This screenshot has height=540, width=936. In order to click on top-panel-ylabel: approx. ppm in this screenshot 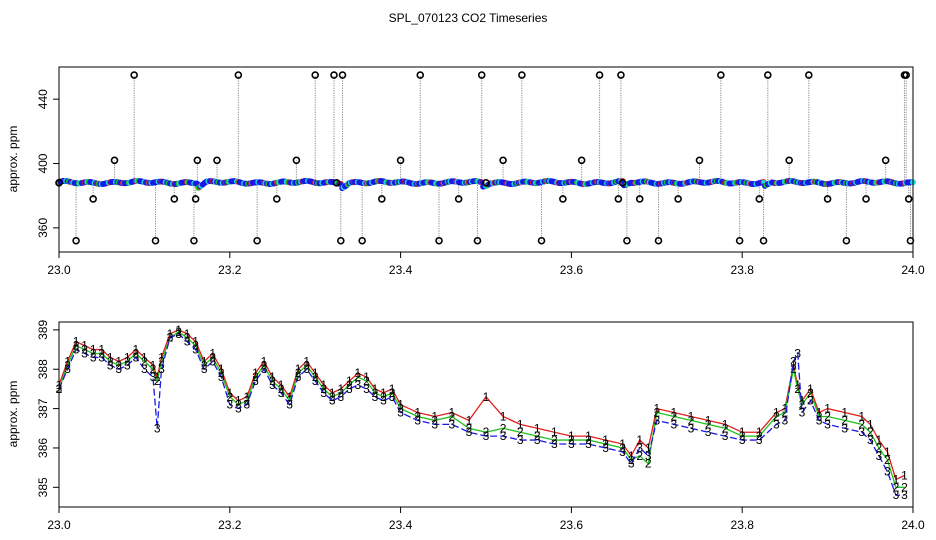, I will do `click(13, 159)`.